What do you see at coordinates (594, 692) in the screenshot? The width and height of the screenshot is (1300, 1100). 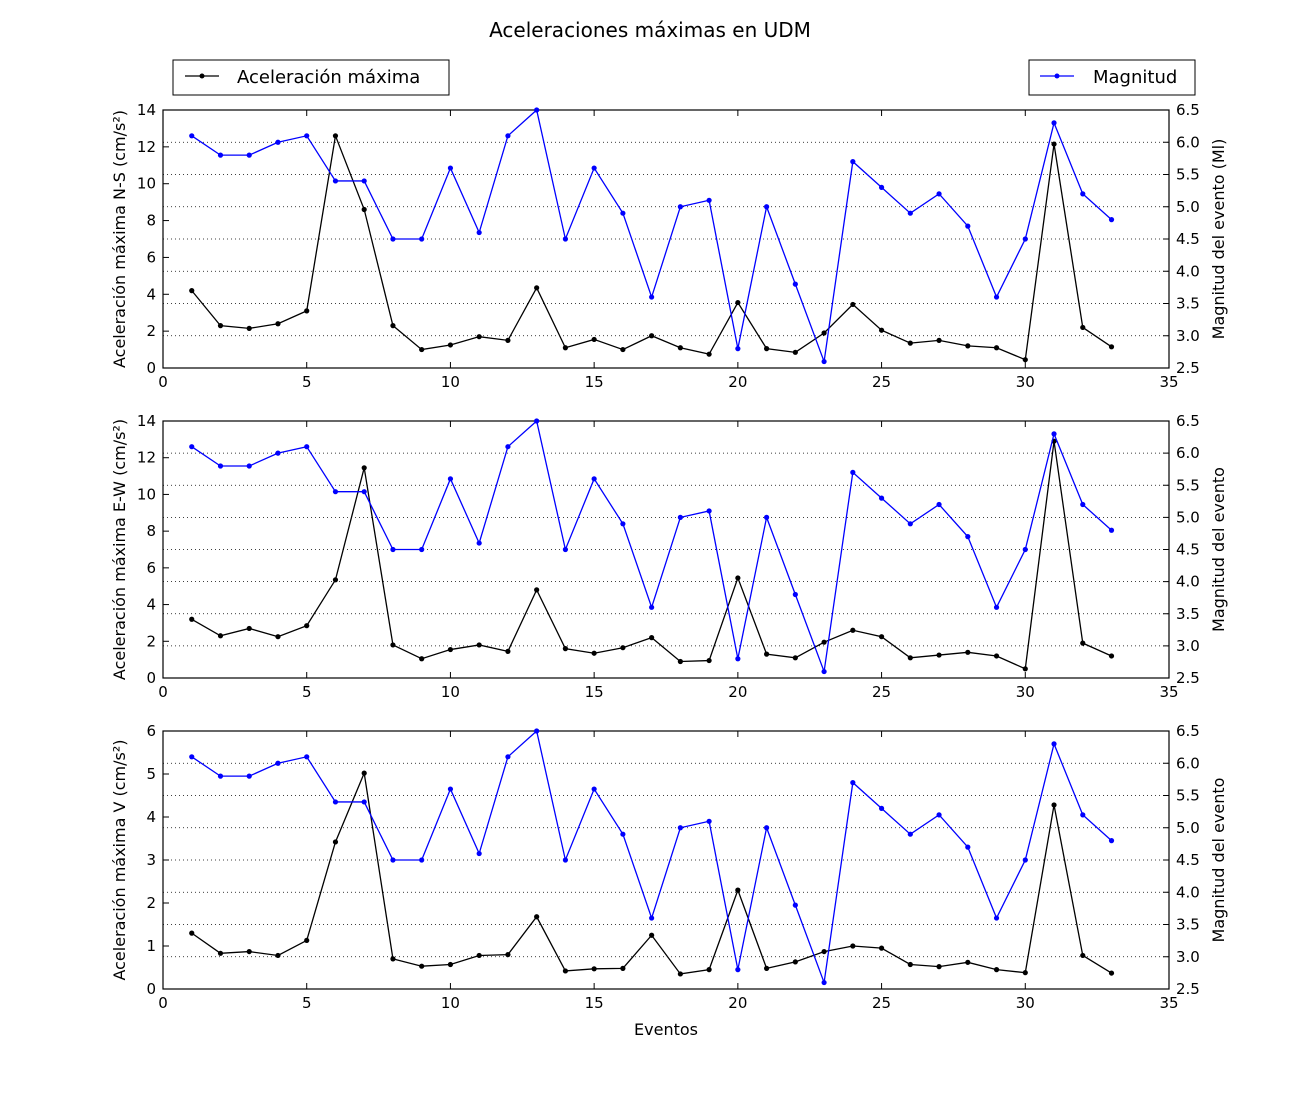 I see `x-tick-label: 15` at bounding box center [594, 692].